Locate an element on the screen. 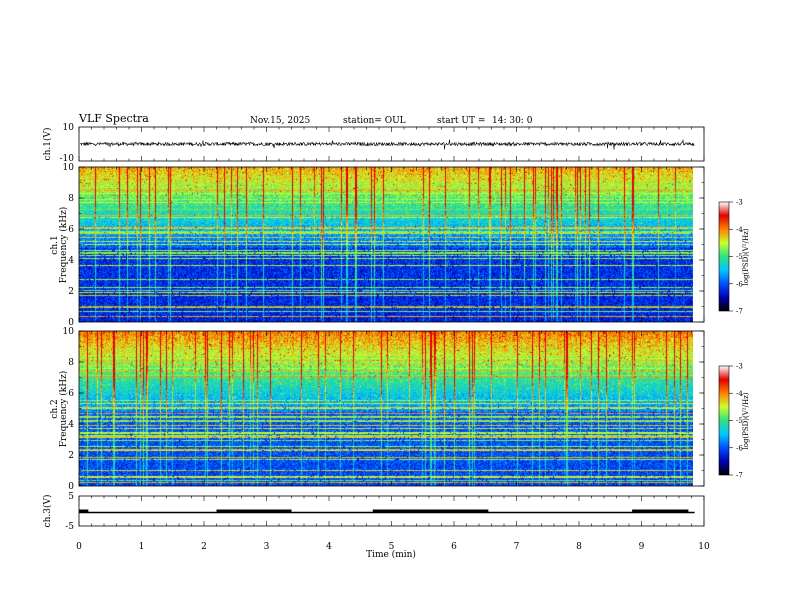 Image resolution: width=792 pixels, height=612 pixels. x-tick-label: 10 is located at coordinates (704, 547).